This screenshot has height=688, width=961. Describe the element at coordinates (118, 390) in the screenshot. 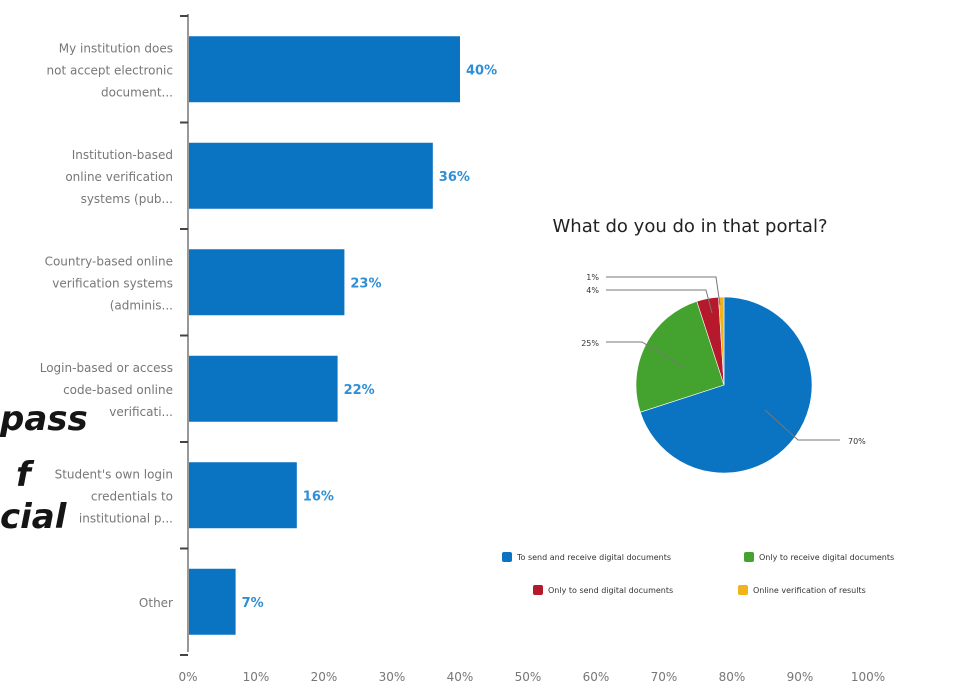

I see `category-label: code-based online` at that location.